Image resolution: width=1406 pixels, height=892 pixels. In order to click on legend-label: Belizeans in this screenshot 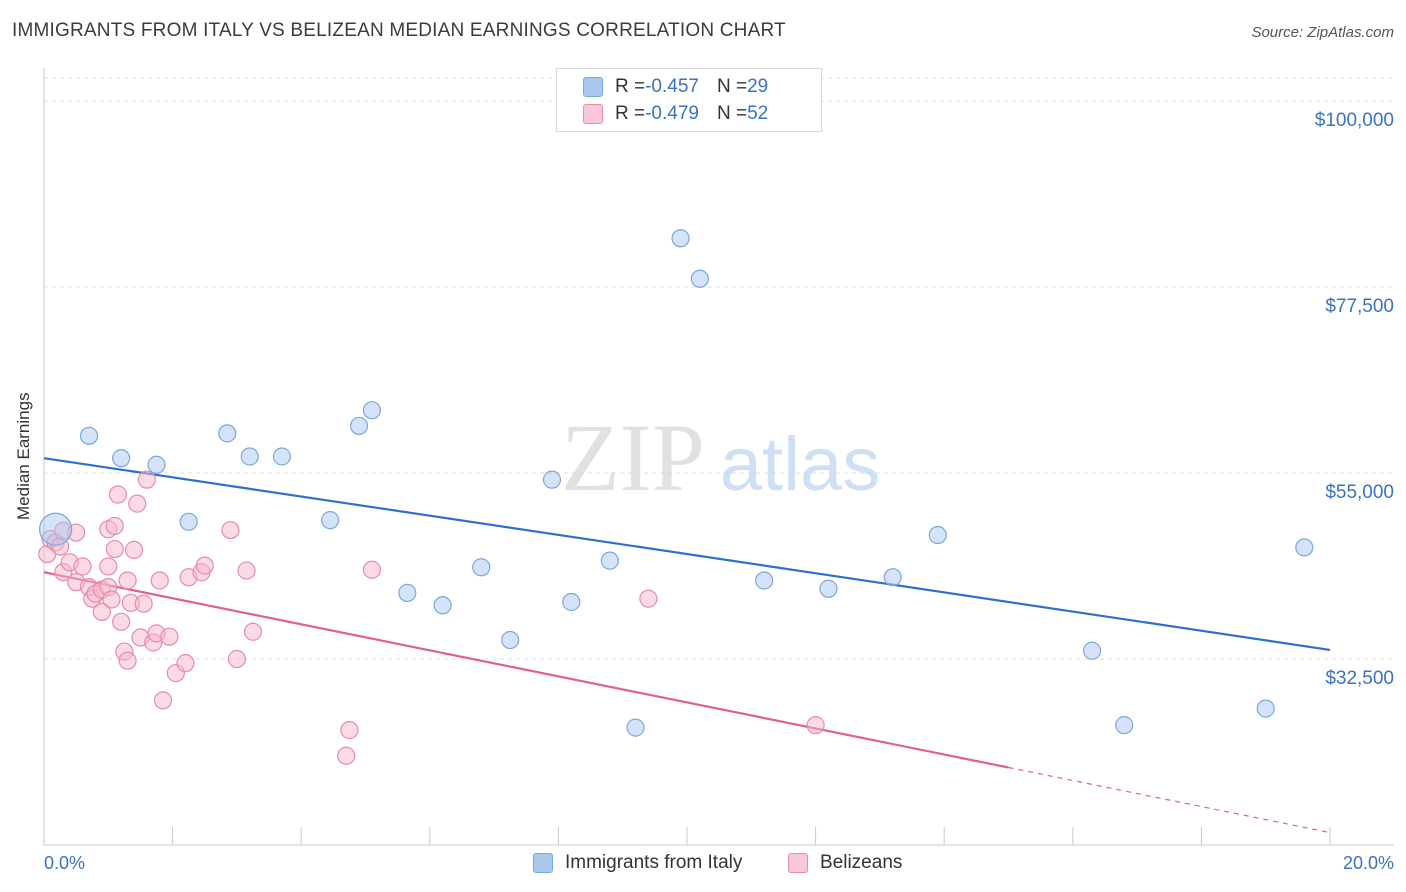, I will do `click(861, 862)`.